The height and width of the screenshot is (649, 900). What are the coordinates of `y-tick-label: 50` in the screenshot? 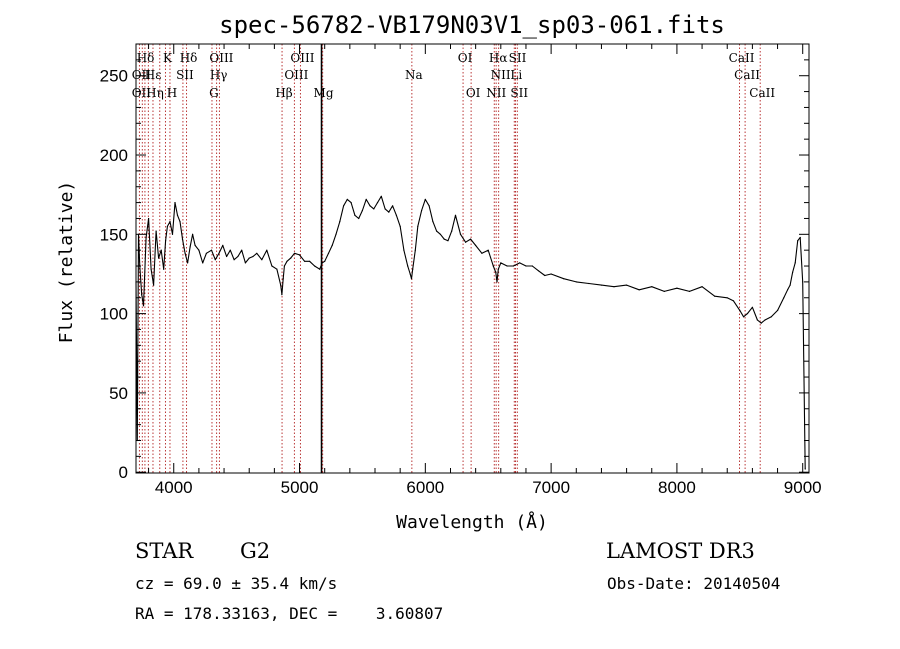 It's located at (118, 393).